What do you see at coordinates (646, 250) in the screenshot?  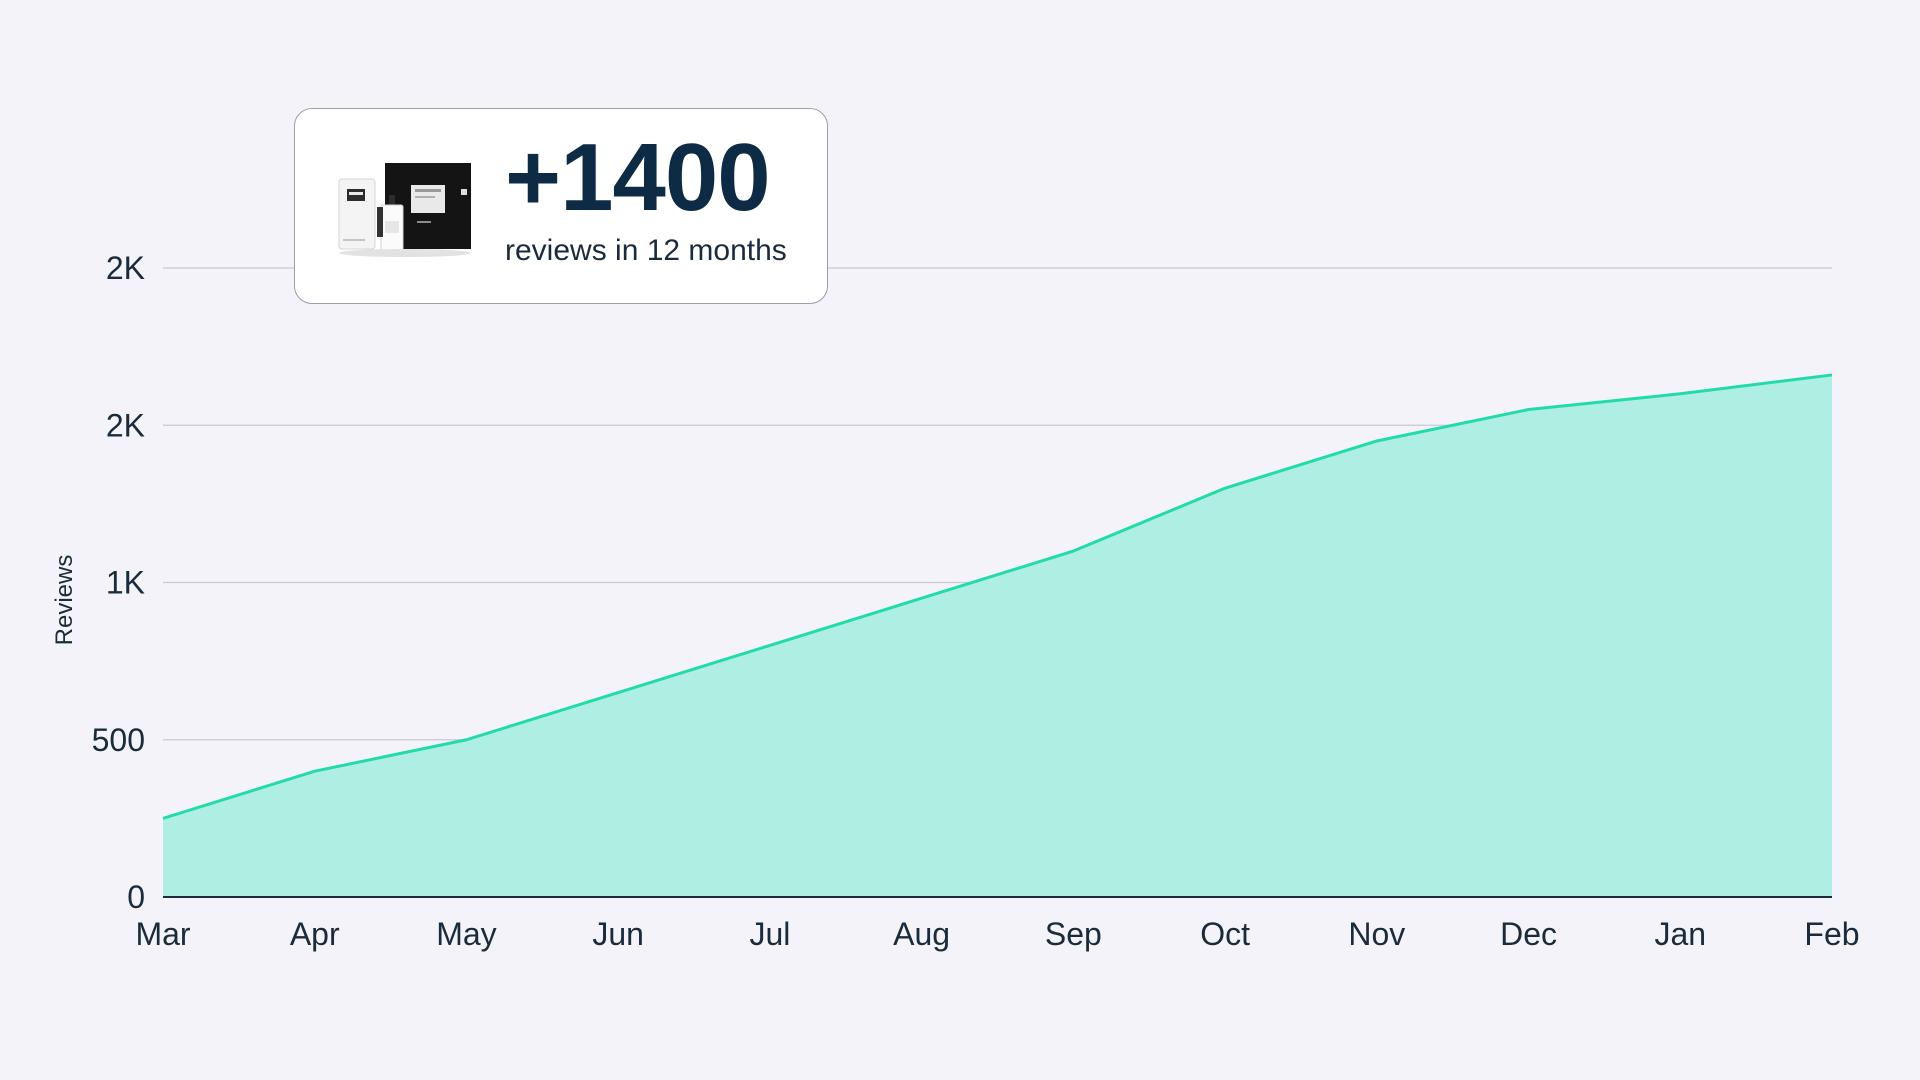 I see `review-count-caption: reviews in 12 months` at bounding box center [646, 250].